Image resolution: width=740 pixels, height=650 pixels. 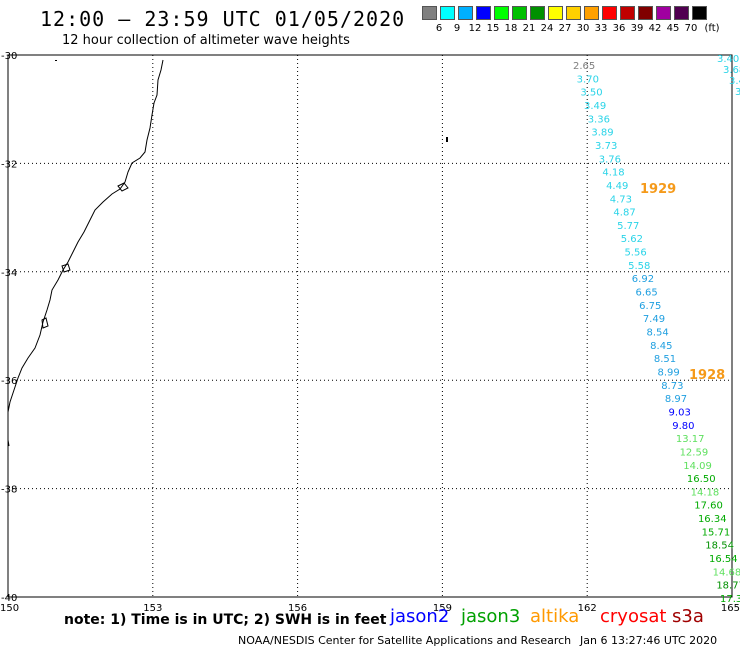 I want to click on coastline-fragment, so click(x=8, y=443).